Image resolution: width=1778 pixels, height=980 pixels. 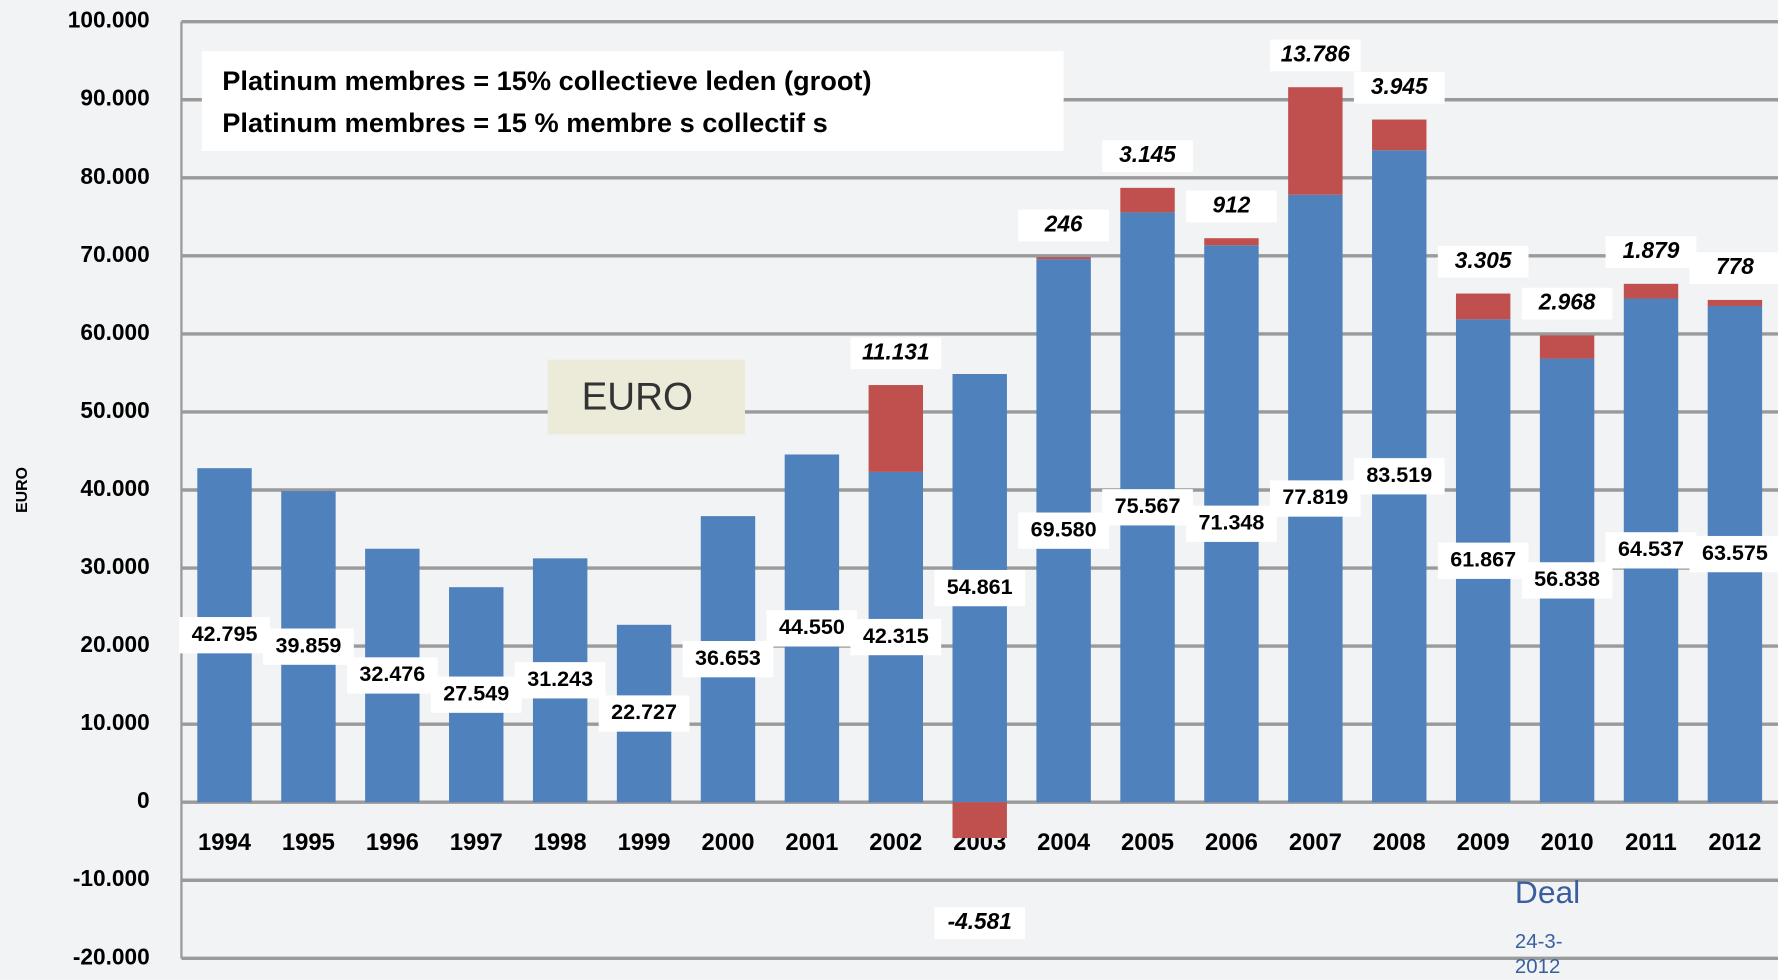 I want to click on data-label: 83.519, so click(x=1399, y=475).